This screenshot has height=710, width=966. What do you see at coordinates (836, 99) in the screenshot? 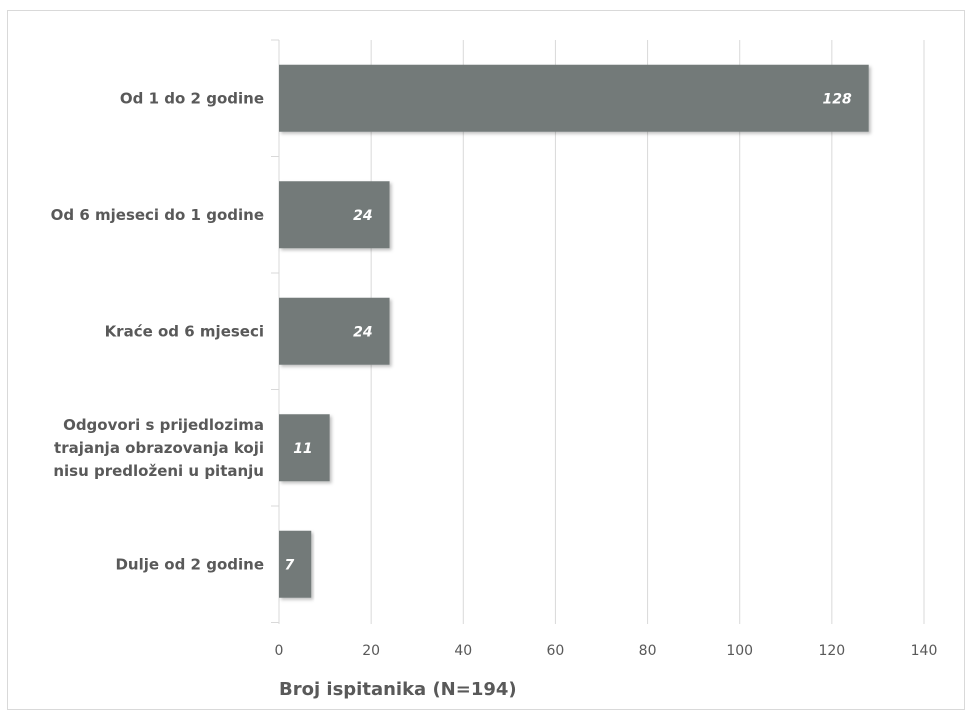
I see `data-label: 128` at bounding box center [836, 99].